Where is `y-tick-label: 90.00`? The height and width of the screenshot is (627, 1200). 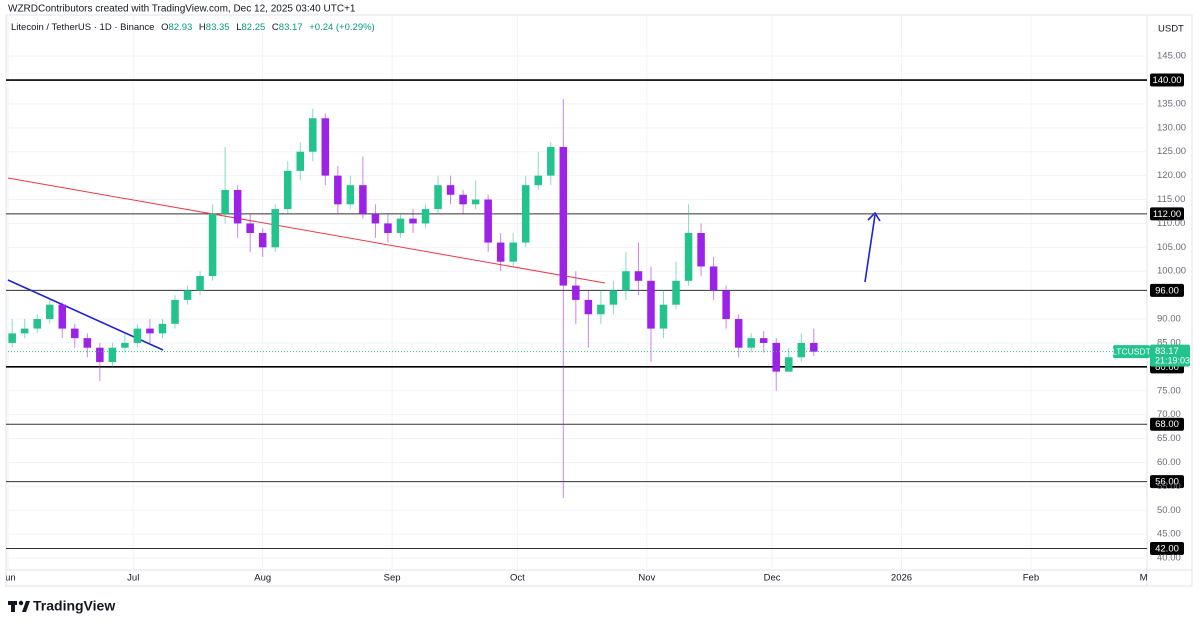
y-tick-label: 90.00 is located at coordinates (1169, 319).